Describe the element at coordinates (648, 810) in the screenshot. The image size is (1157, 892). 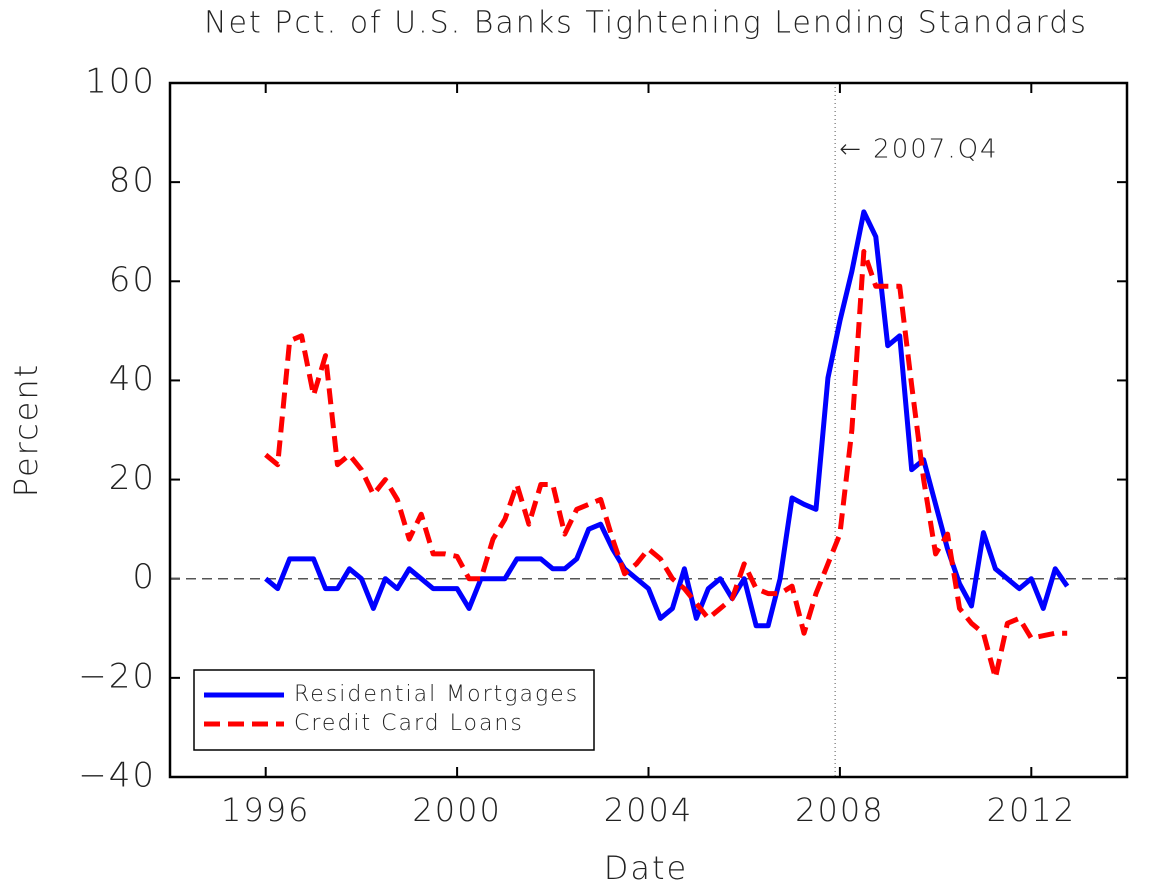
I see `x-tick-label: 2004` at that location.